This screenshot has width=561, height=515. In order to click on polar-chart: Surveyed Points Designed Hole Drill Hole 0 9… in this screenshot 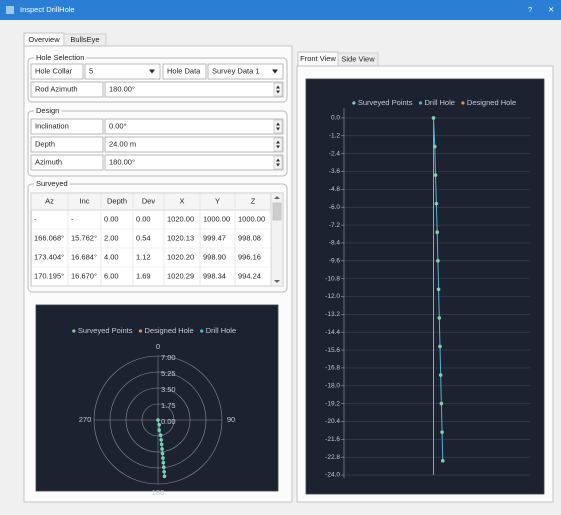, I will do `click(154, 411)`.